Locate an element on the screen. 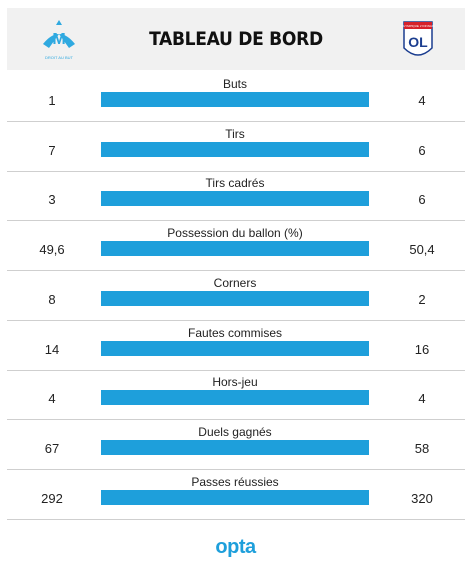 Image resolution: width=471 pixels, height=566 pixels. home-value: 1 is located at coordinates (52, 100).